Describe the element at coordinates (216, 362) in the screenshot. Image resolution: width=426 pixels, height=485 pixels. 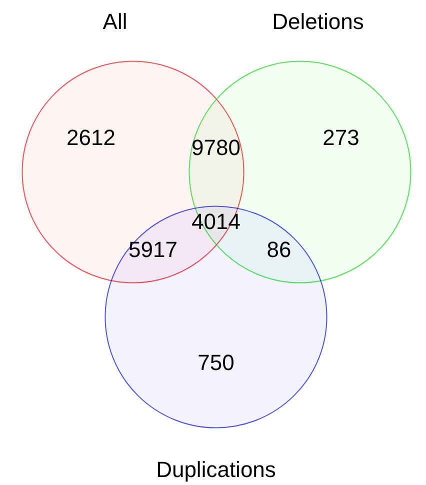
I see `data-label: 750` at that location.